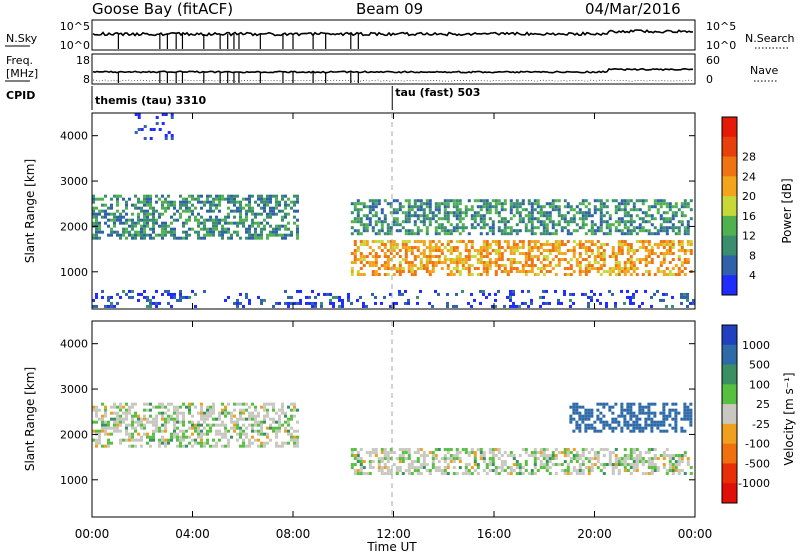 The height and width of the screenshot is (554, 800). Describe the element at coordinates (92, 534) in the screenshot. I see `time-tick-label-0: 00:00` at that location.